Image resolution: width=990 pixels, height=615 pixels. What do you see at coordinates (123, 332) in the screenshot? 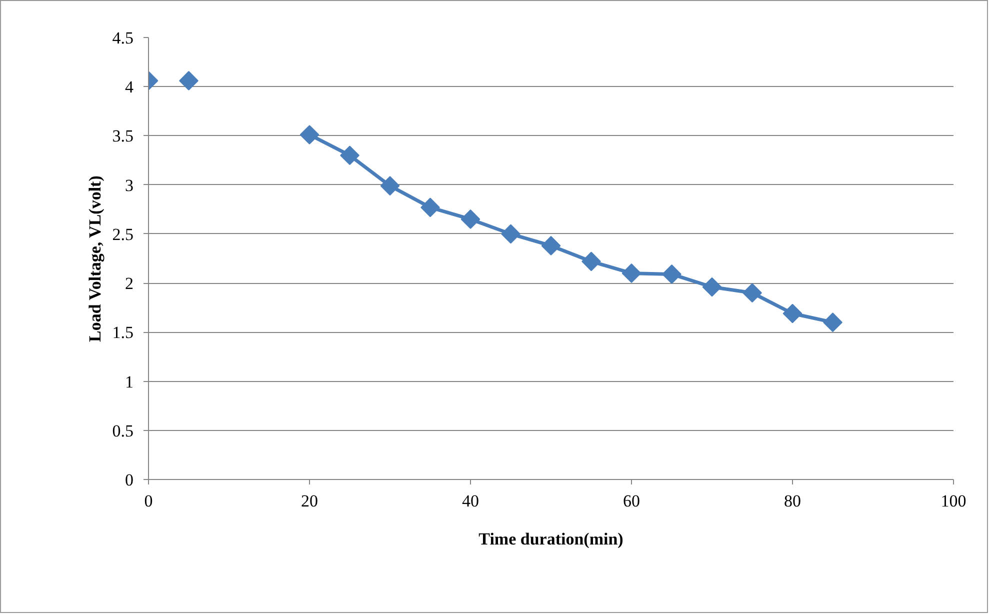
I see `y-tick-label: 1.5` at bounding box center [123, 332].